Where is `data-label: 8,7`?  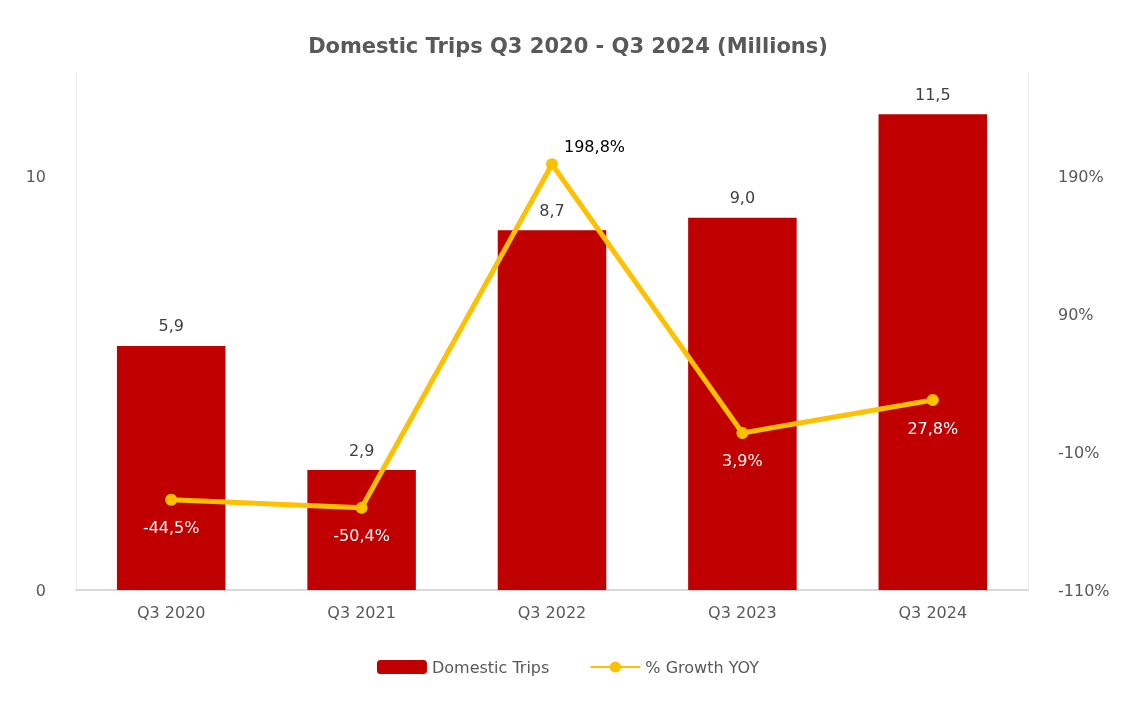
data-label: 8,7 is located at coordinates (552, 210).